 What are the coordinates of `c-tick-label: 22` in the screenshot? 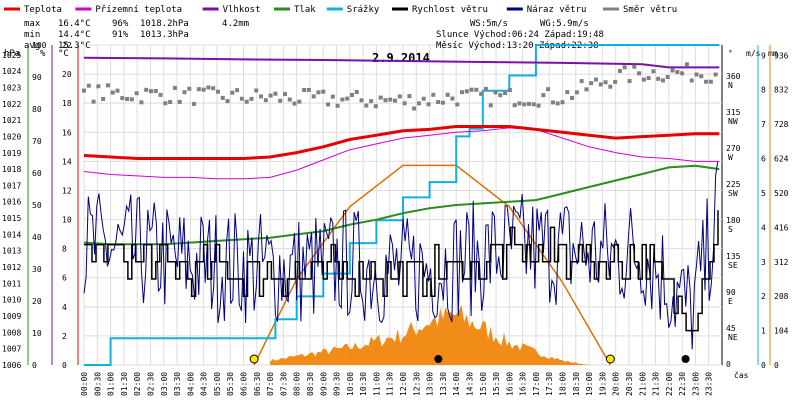 It's located at (67, 45).